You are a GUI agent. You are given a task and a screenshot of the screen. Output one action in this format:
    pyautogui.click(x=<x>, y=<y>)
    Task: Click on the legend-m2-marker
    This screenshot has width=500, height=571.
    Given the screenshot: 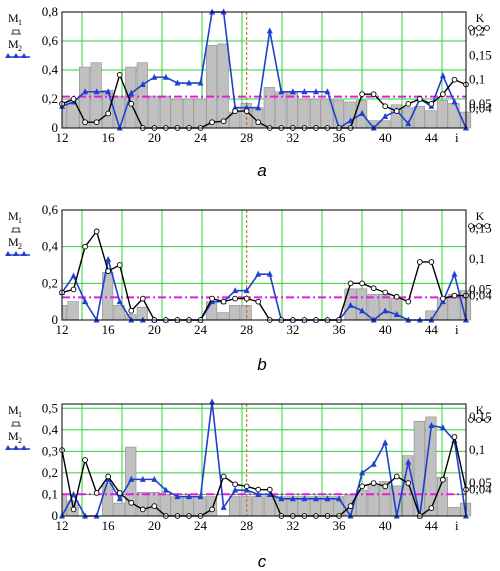 What is the action you would take?
    pyautogui.click(x=8, y=447)
    